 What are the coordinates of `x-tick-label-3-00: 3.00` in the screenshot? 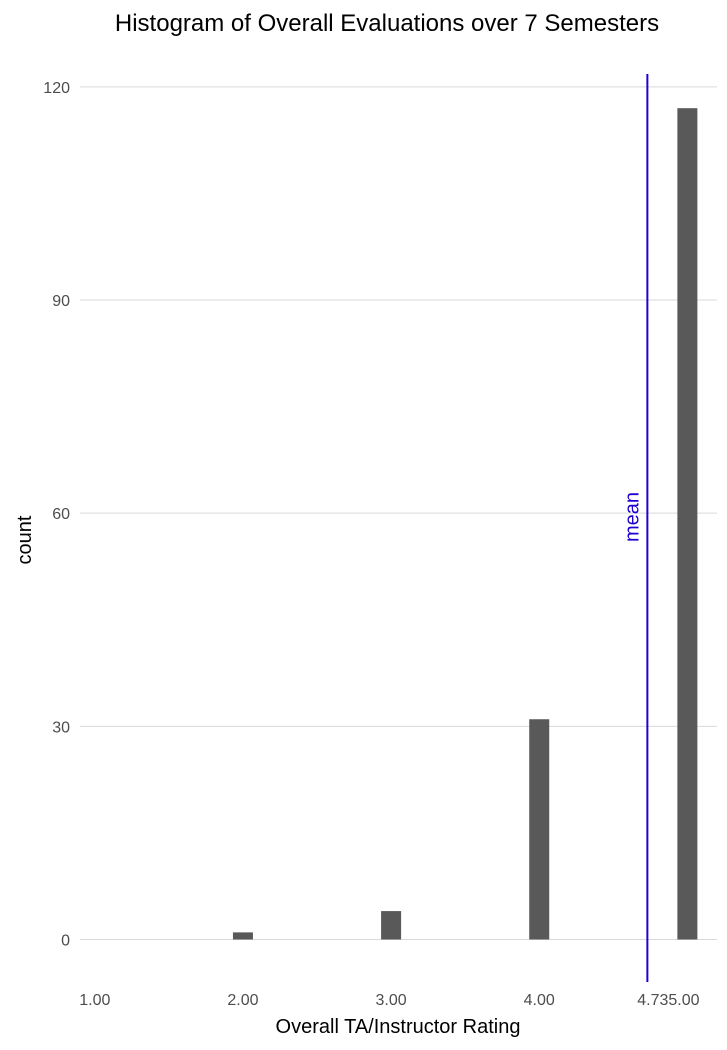 It's located at (391, 1000).